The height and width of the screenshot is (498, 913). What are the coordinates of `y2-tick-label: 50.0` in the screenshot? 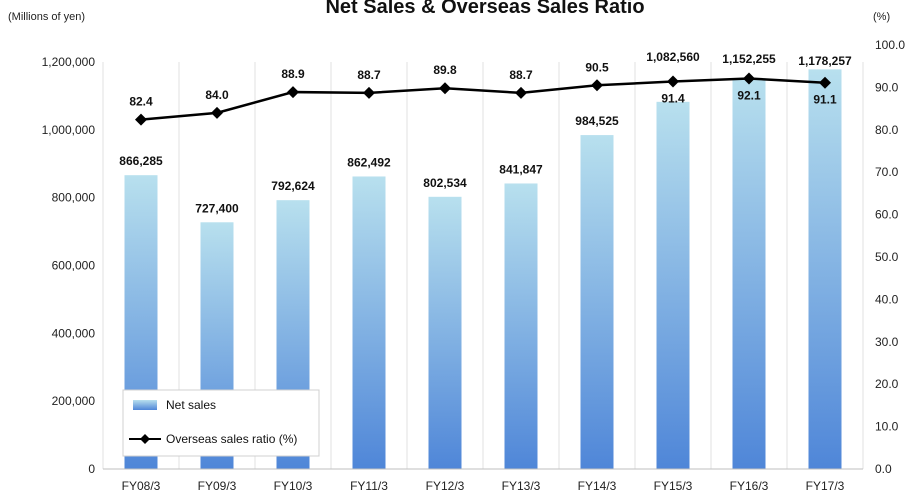 It's located at (887, 257).